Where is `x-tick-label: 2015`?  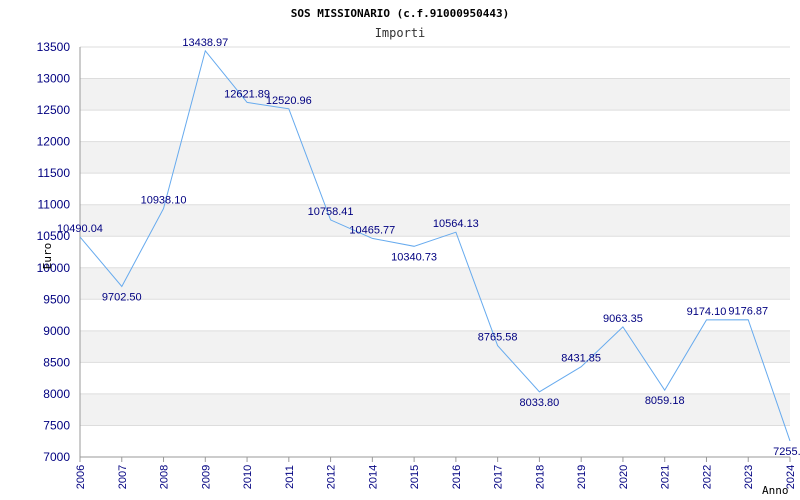 x-tick-label: 2015 is located at coordinates (415, 477).